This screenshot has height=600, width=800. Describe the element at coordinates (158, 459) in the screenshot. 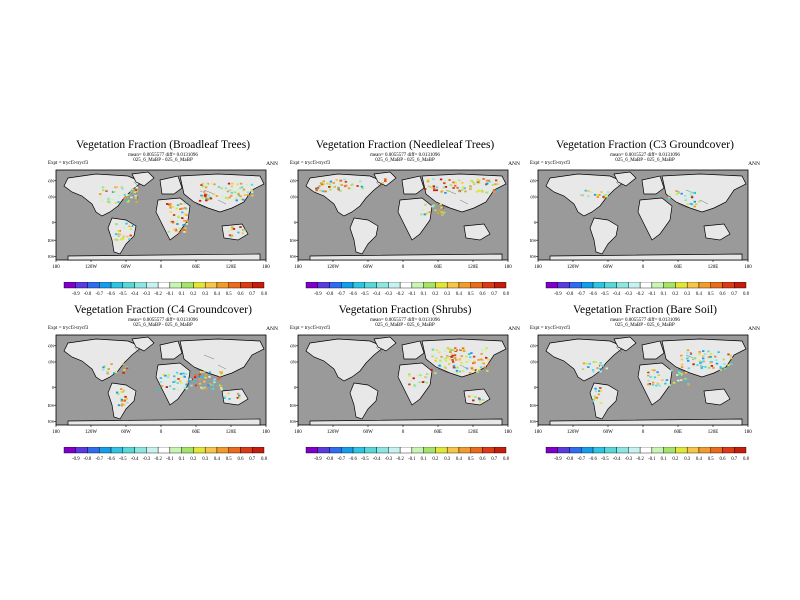

I see `colorbar-label: -0.2` at that location.